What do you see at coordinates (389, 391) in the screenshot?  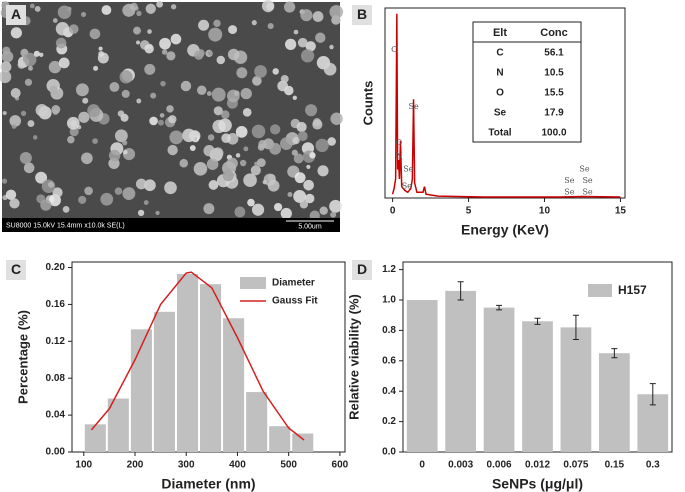 I see `y-tick-label: 0.4` at bounding box center [389, 391].